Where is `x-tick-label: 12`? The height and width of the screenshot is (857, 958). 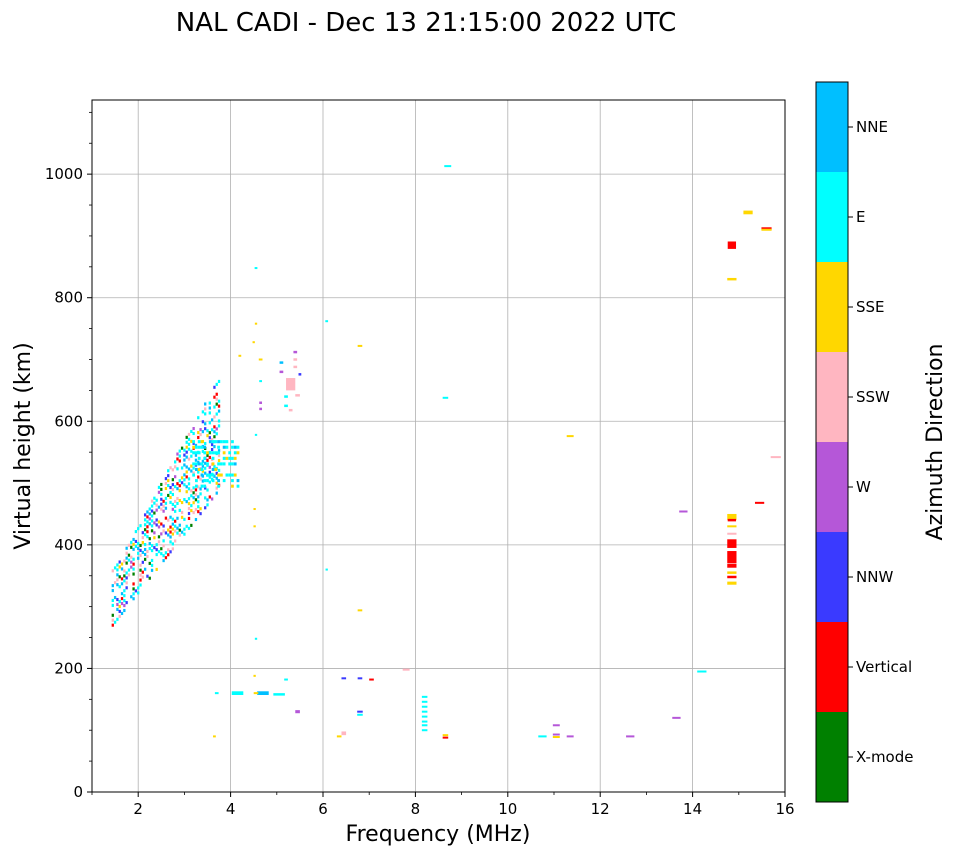 x-tick-label: 12 is located at coordinates (600, 809).